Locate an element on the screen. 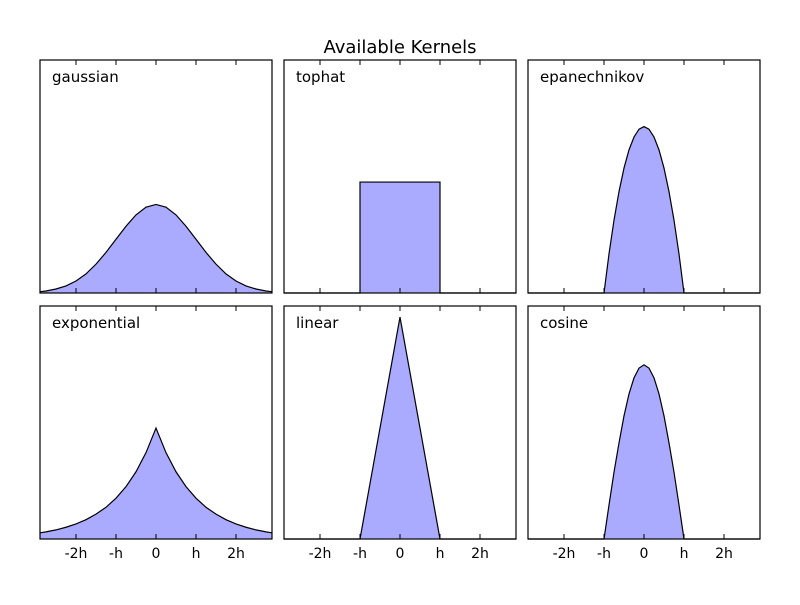 This screenshot has height=605, width=800. panel-linear: -2h -h 0 h 2h linear is located at coordinates (400, 433).